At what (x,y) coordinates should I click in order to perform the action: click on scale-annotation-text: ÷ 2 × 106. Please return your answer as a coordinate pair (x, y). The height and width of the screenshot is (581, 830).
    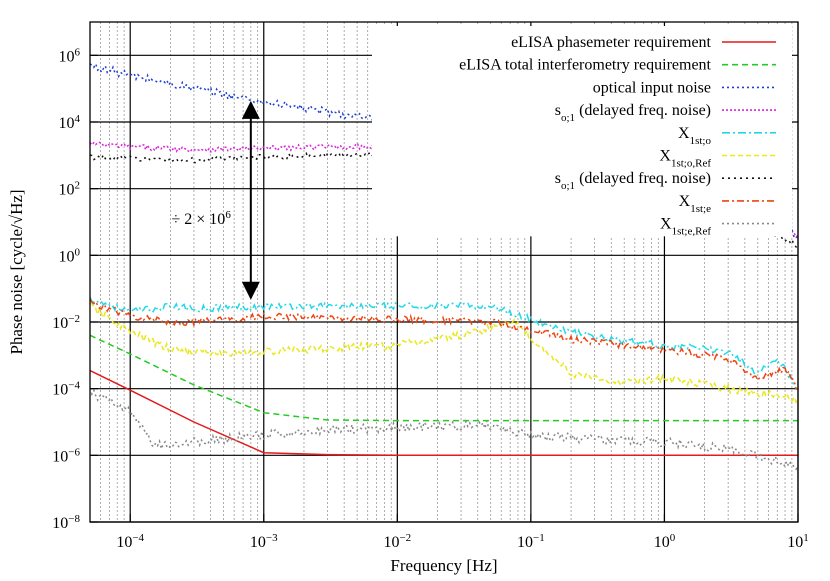
    Looking at the image, I should click on (202, 218).